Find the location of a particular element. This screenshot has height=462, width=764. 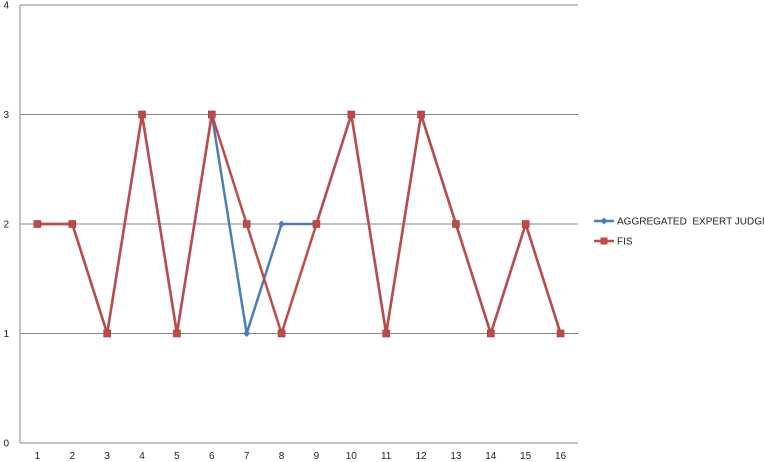

legend-item: FIS is located at coordinates (613, 242).